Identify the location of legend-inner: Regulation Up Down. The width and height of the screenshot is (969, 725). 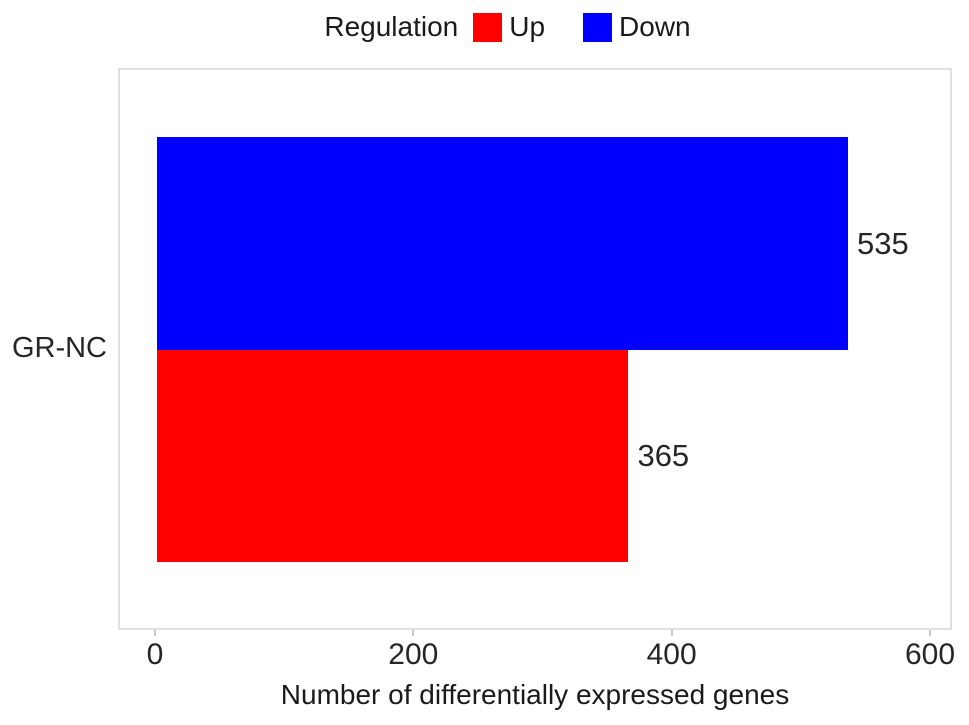
(507, 27).